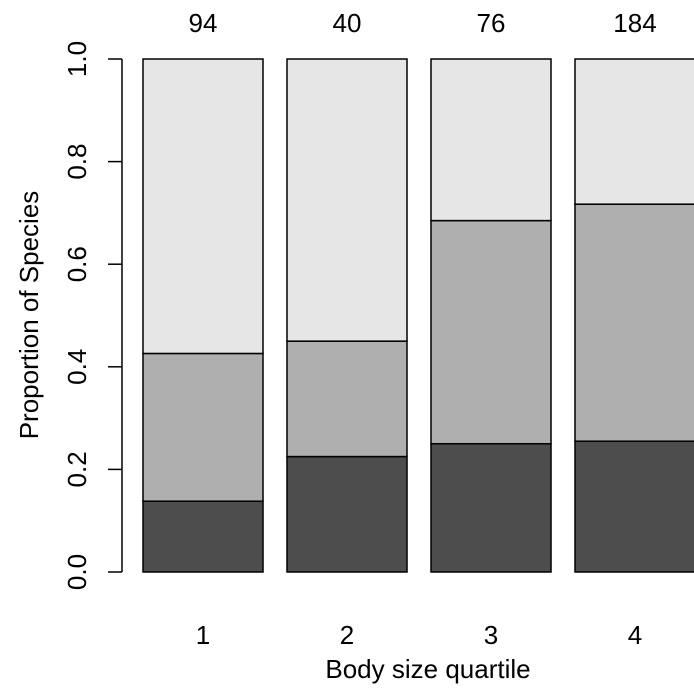 The image size is (694, 692). Describe the element at coordinates (427, 669) in the screenshot. I see `x-axis-title: Body size quartile` at that location.